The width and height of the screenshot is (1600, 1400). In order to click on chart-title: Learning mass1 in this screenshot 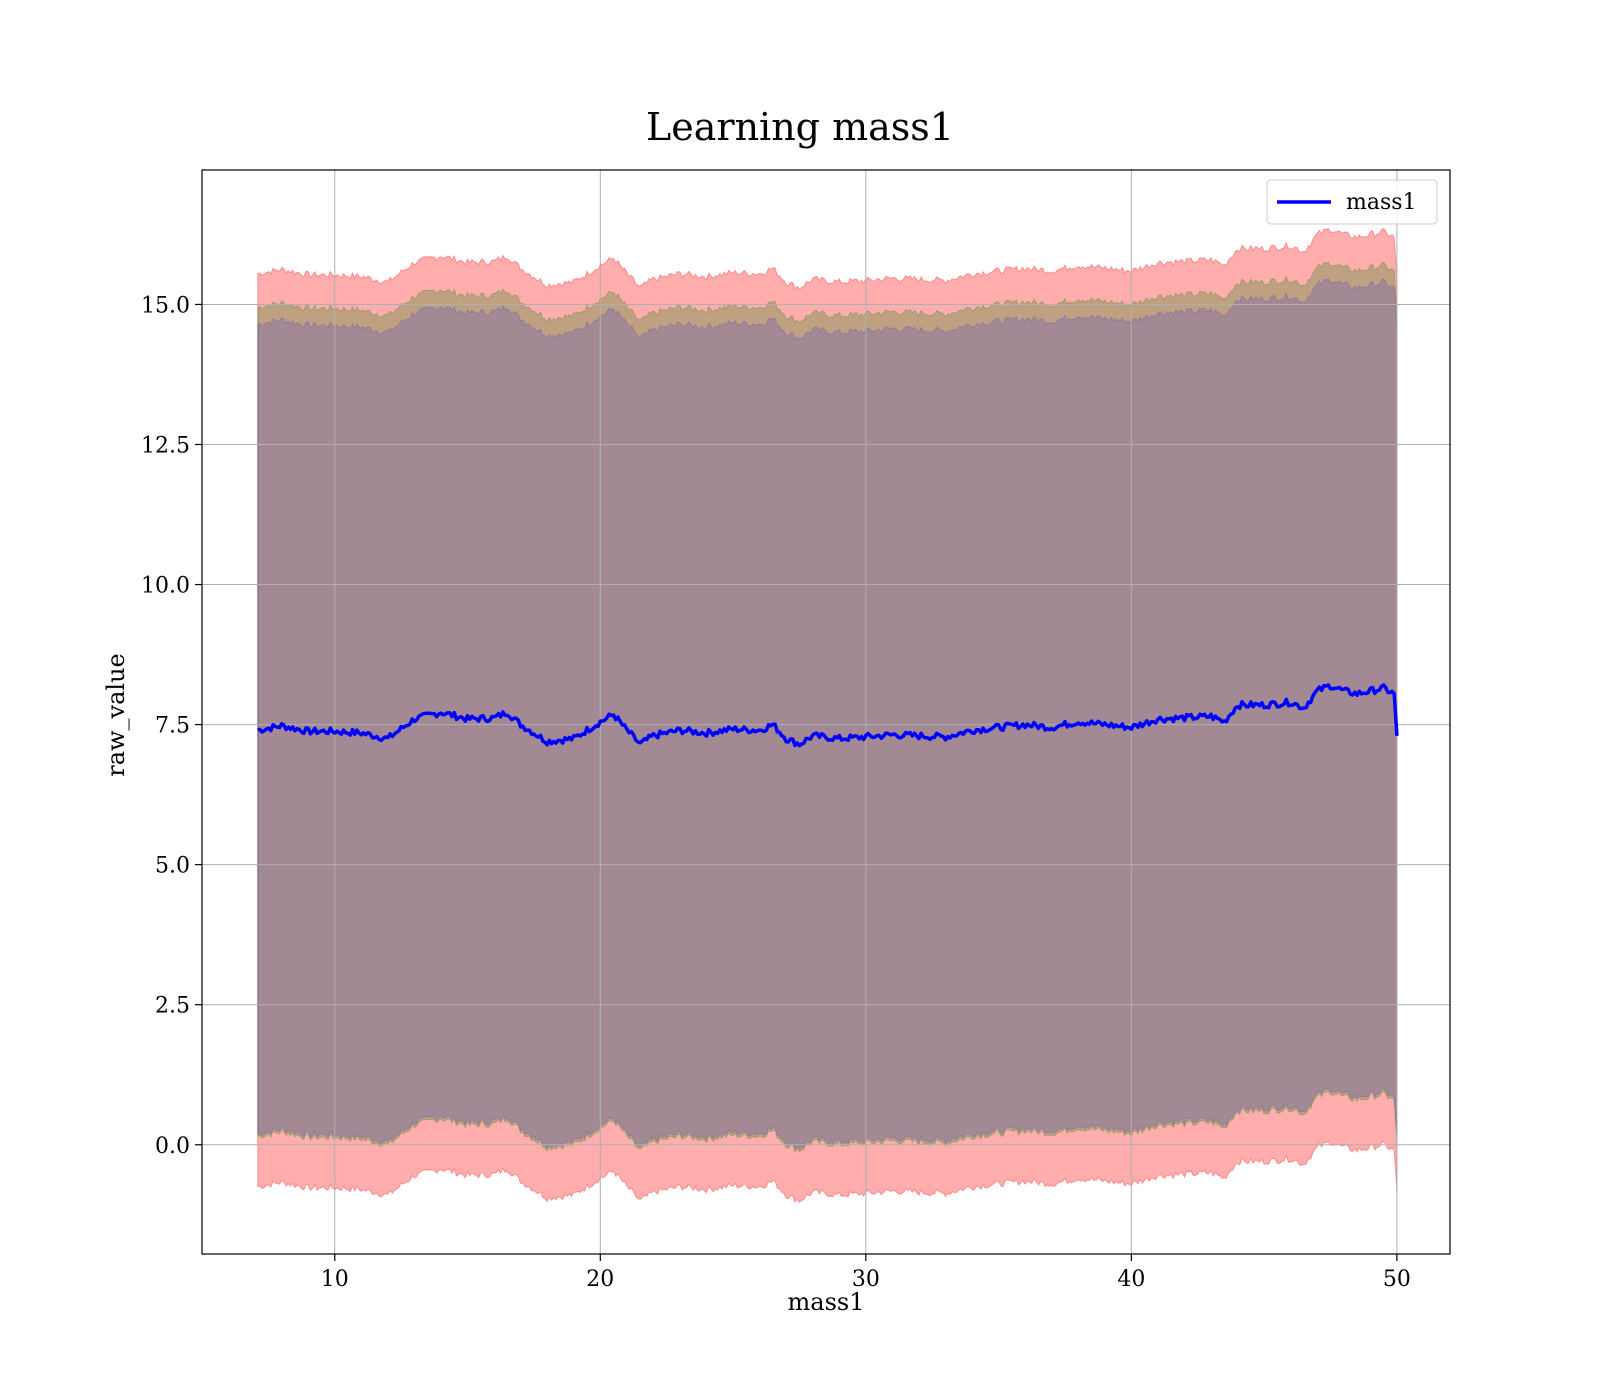, I will do `click(800, 127)`.